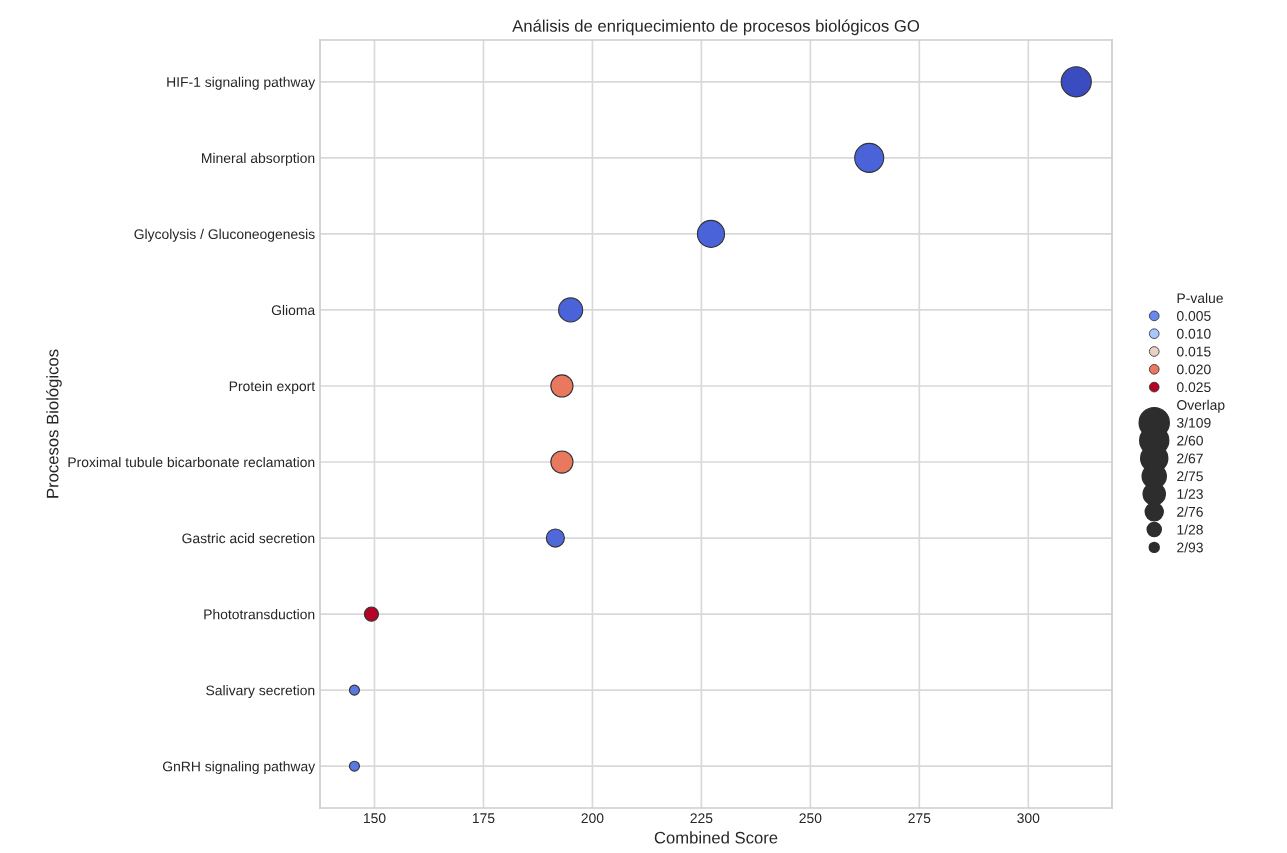 The image size is (1287, 853). Describe the element at coordinates (1190, 493) in the screenshot. I see `legend-label: 1/23` at that location.